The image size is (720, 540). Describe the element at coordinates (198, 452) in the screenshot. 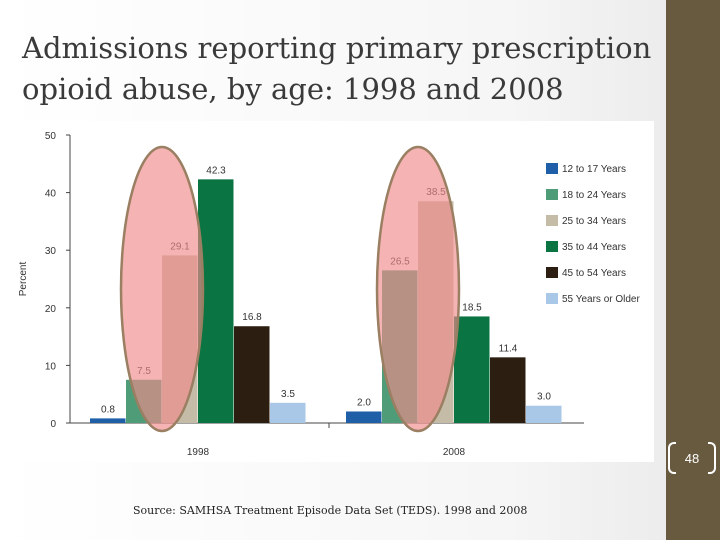

I see `x-category-label: 1998` at that location.